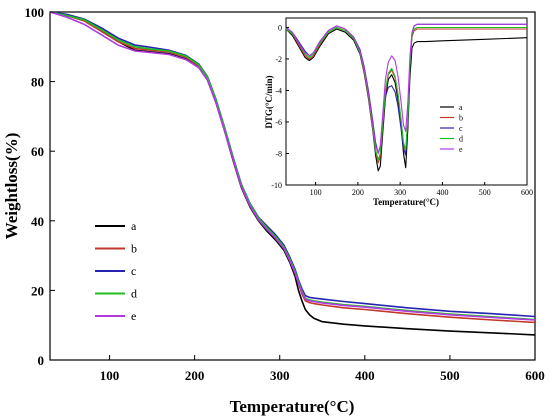 The image size is (550, 420). What do you see at coordinates (292, 406) in the screenshot?
I see `main-x-axis-label: Temperature(°C)` at bounding box center [292, 406].